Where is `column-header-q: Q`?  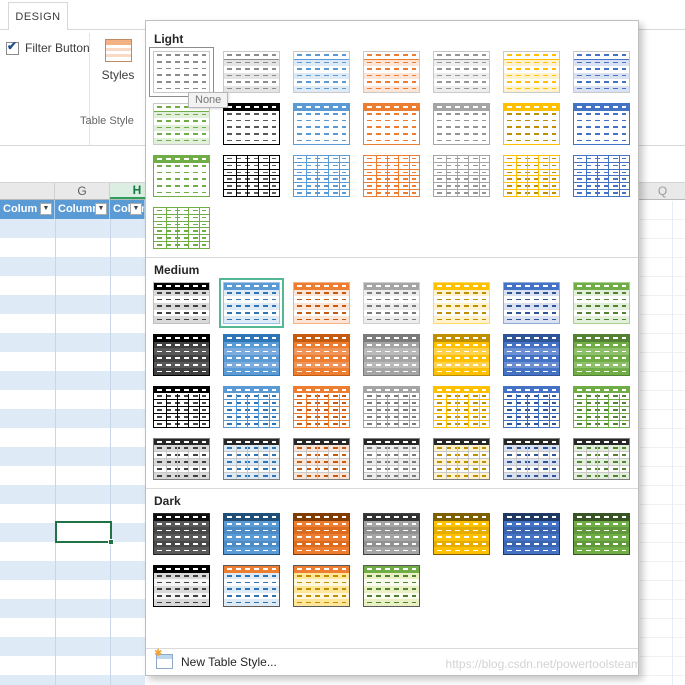 column-header-q: Q is located at coordinates (662, 191).